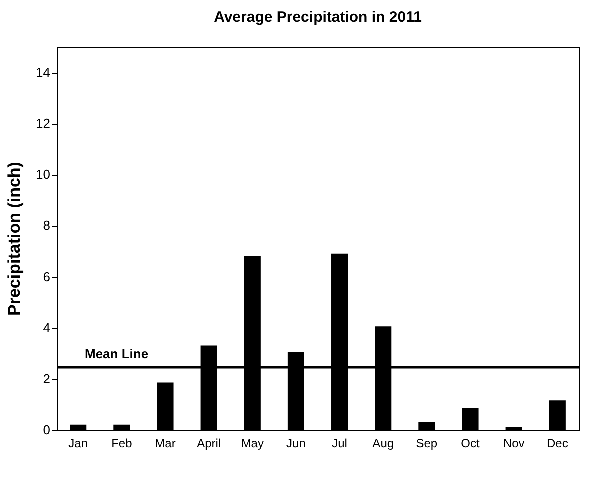 Image resolution: width=600 pixels, height=484 pixels. I want to click on y-tick-label: 4, so click(46, 328).